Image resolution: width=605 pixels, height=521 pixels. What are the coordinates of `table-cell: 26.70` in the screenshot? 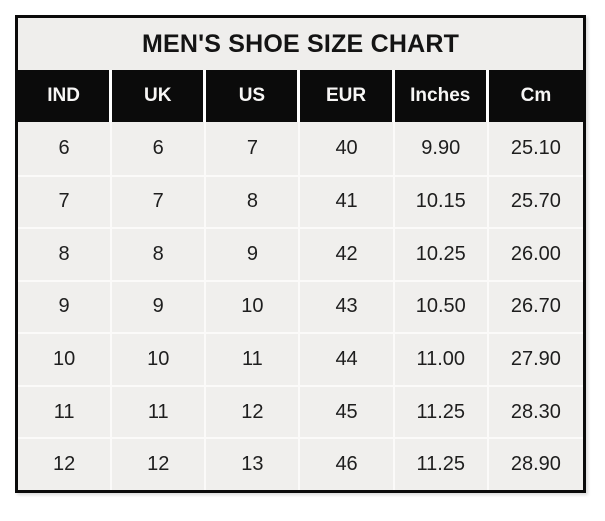 It's located at (535, 307).